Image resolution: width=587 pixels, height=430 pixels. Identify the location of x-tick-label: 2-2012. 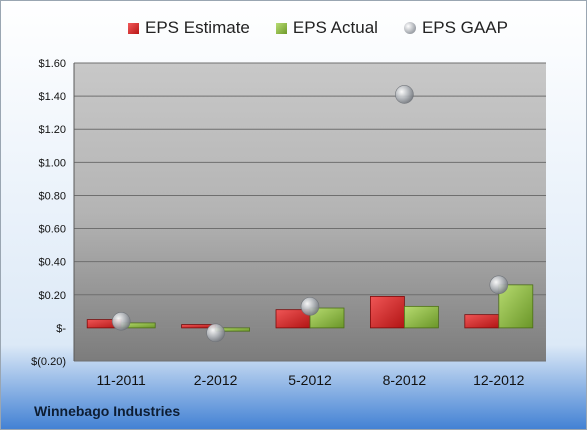
(216, 380).